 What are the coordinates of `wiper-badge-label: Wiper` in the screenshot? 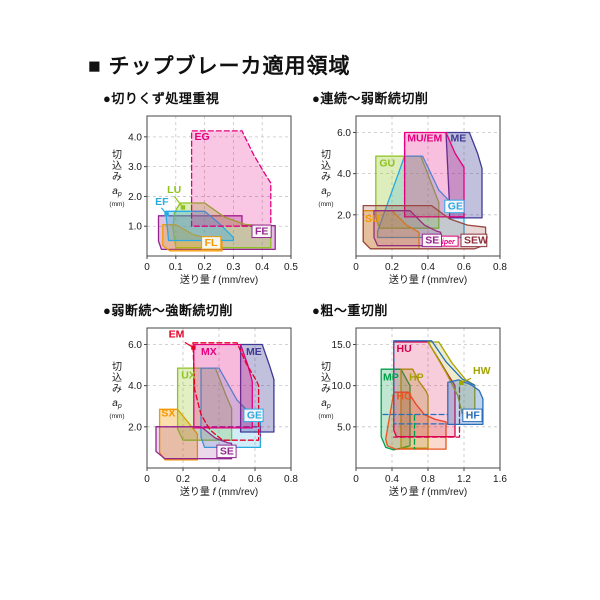 It's located at (445, 242).